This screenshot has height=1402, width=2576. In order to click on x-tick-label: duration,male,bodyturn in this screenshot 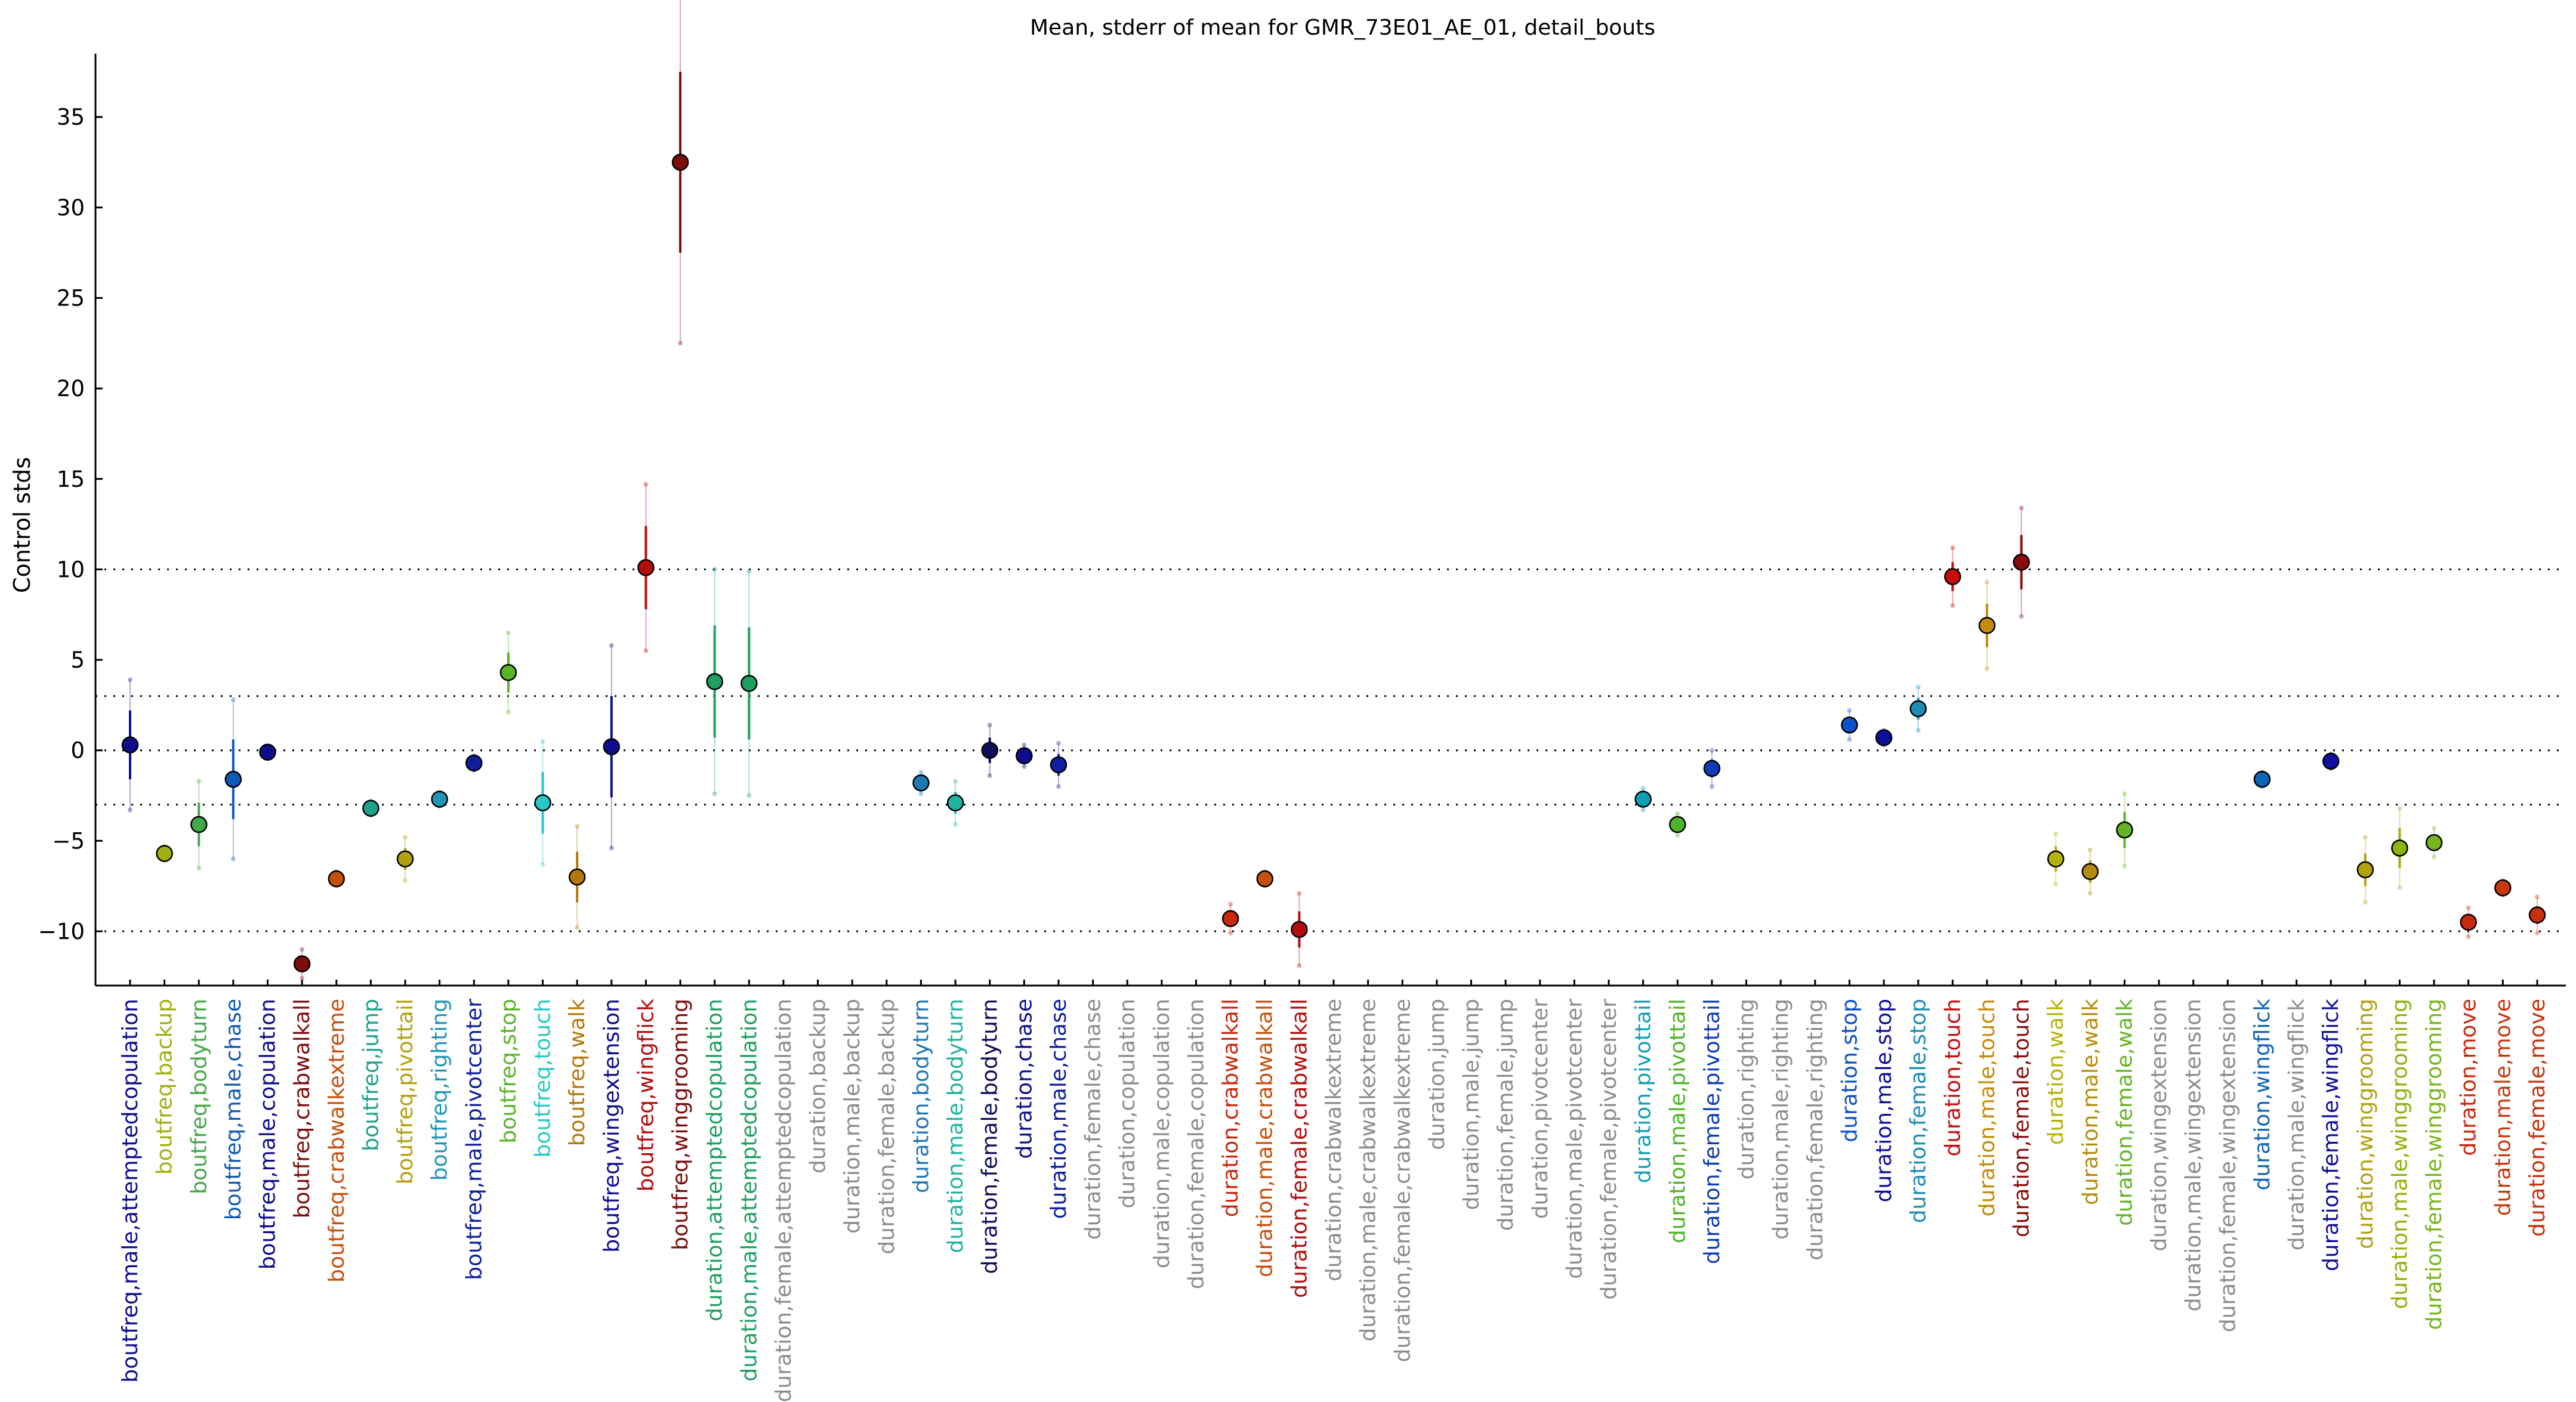, I will do `click(955, 1126)`.